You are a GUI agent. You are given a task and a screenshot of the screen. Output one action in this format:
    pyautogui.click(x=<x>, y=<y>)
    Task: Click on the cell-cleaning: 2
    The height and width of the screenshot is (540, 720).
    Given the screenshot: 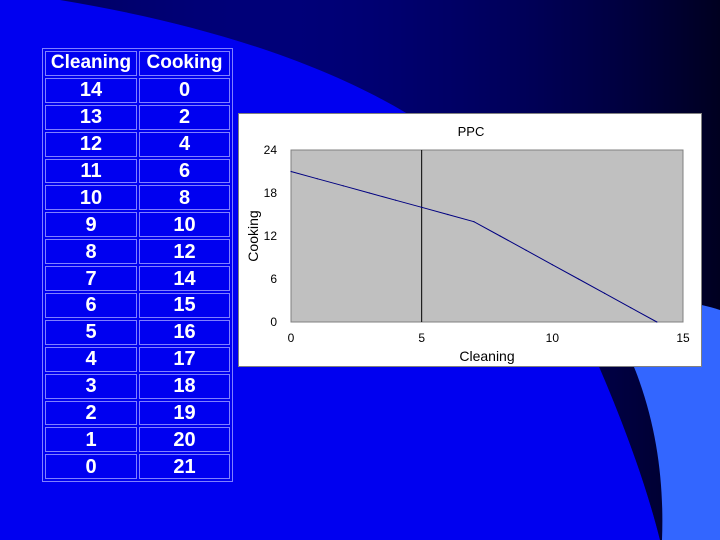 What is the action you would take?
    pyautogui.click(x=91, y=413)
    